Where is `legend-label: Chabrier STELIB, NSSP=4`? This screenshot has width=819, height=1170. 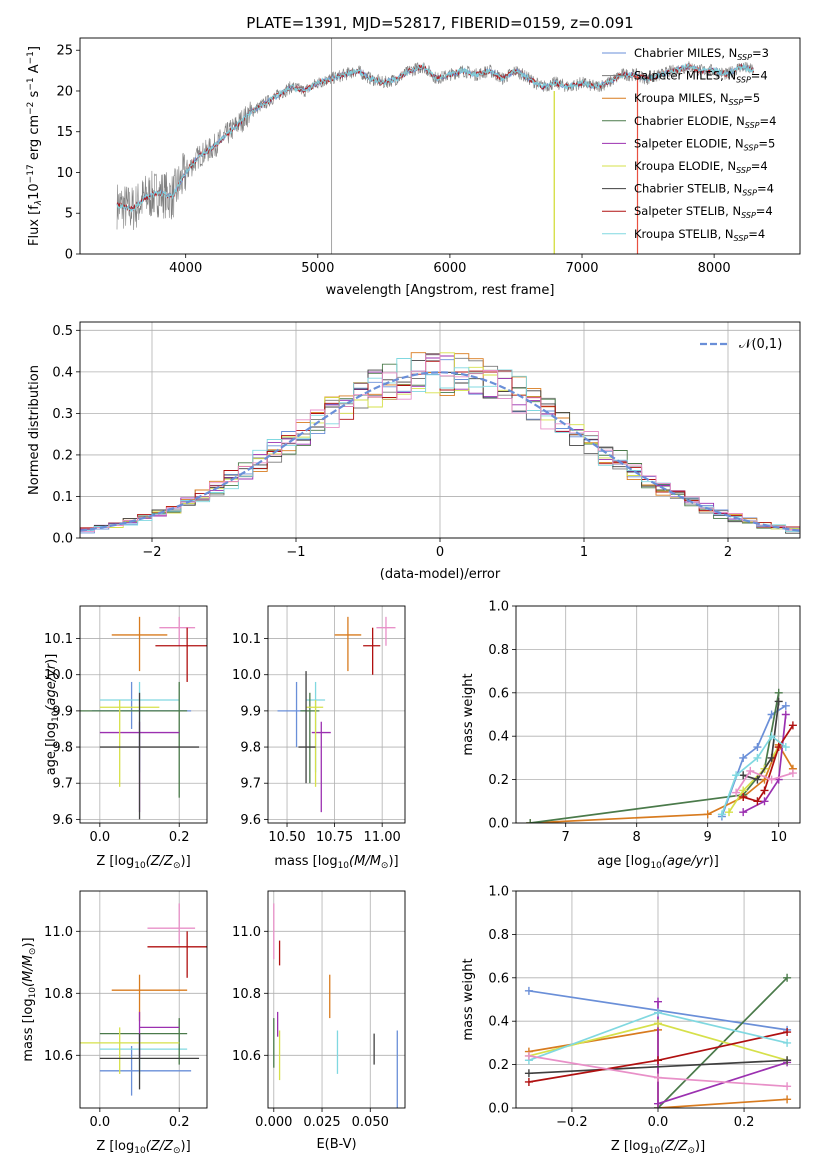
legend-label: Chabrier STELIB, NSSP=4 is located at coordinates (704, 190).